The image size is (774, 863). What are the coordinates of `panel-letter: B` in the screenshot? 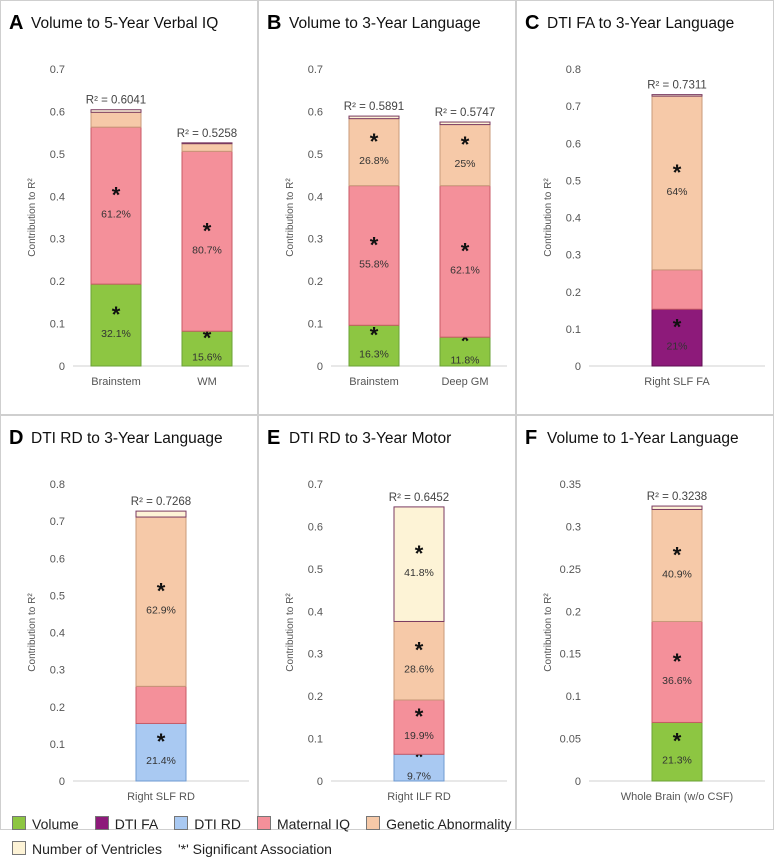 It's located at (274, 23).